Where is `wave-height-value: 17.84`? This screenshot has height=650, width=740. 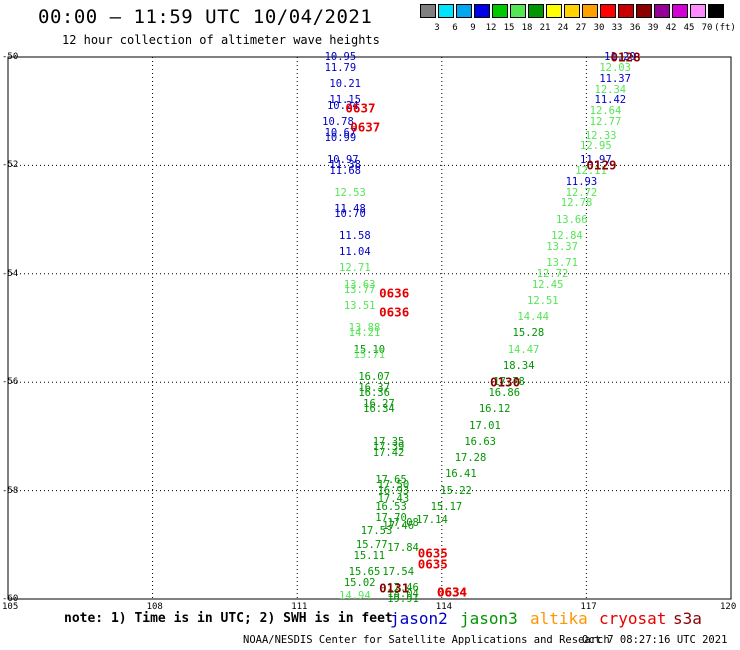
wave-height-value: 17.84 is located at coordinates (403, 547).